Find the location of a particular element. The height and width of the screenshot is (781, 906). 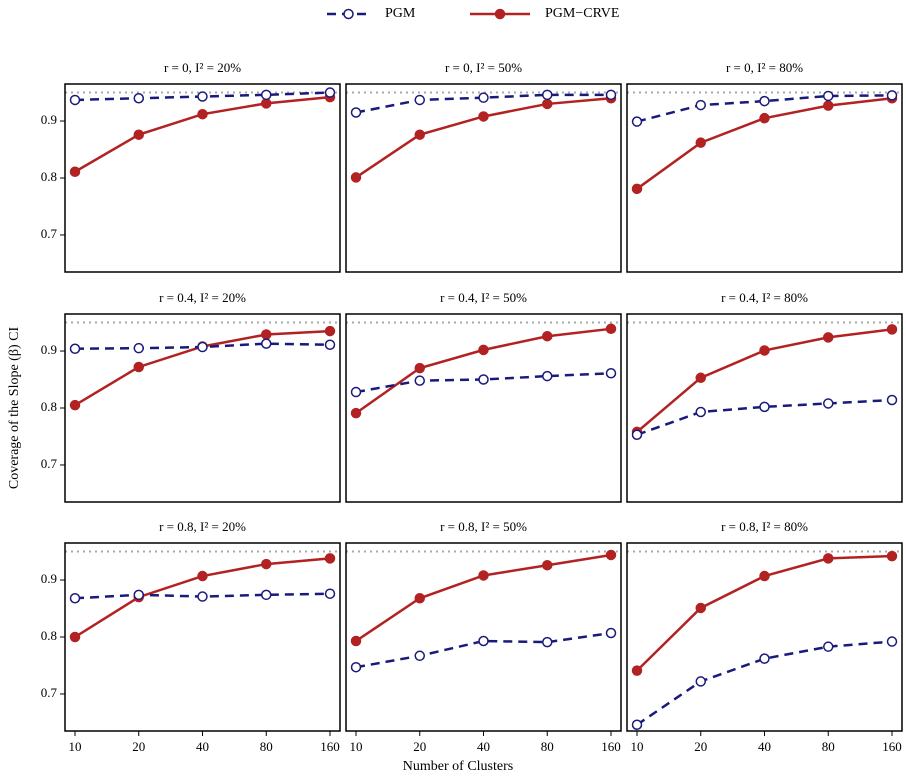

y-tick-label: 0.7 is located at coordinates (49, 692).